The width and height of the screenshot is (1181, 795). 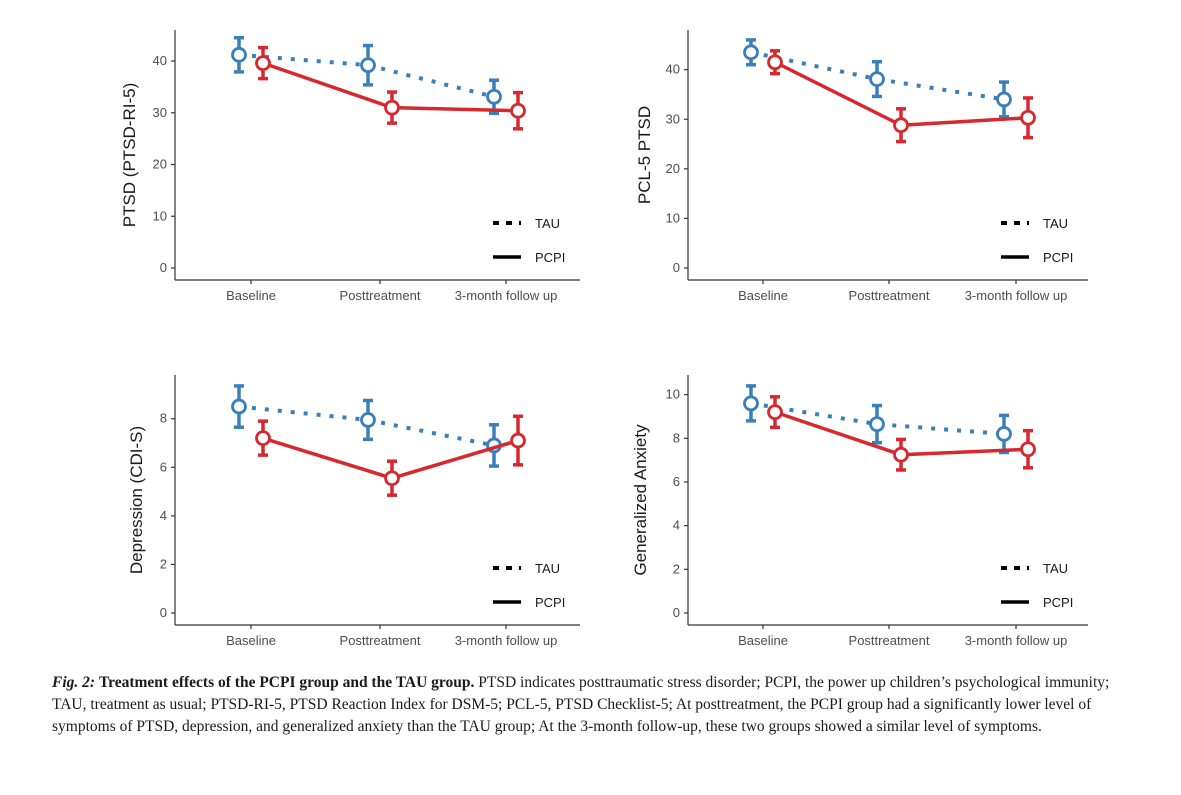 I want to click on y-axis-title: PCL-5 PTSD, so click(x=644, y=155).